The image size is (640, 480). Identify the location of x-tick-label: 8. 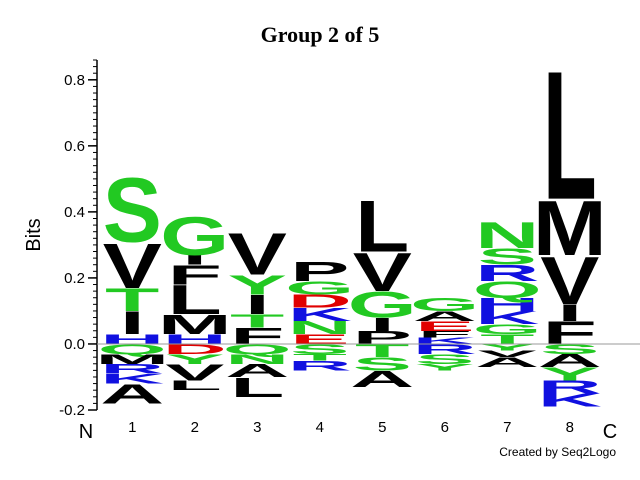
(570, 427).